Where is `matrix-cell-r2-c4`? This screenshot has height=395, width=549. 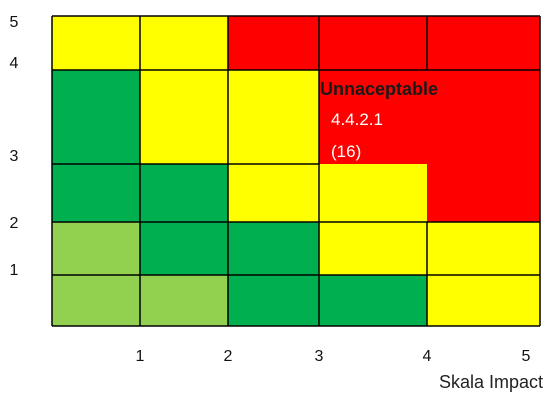
matrix-cell-r2-c4 is located at coordinates (373, 117).